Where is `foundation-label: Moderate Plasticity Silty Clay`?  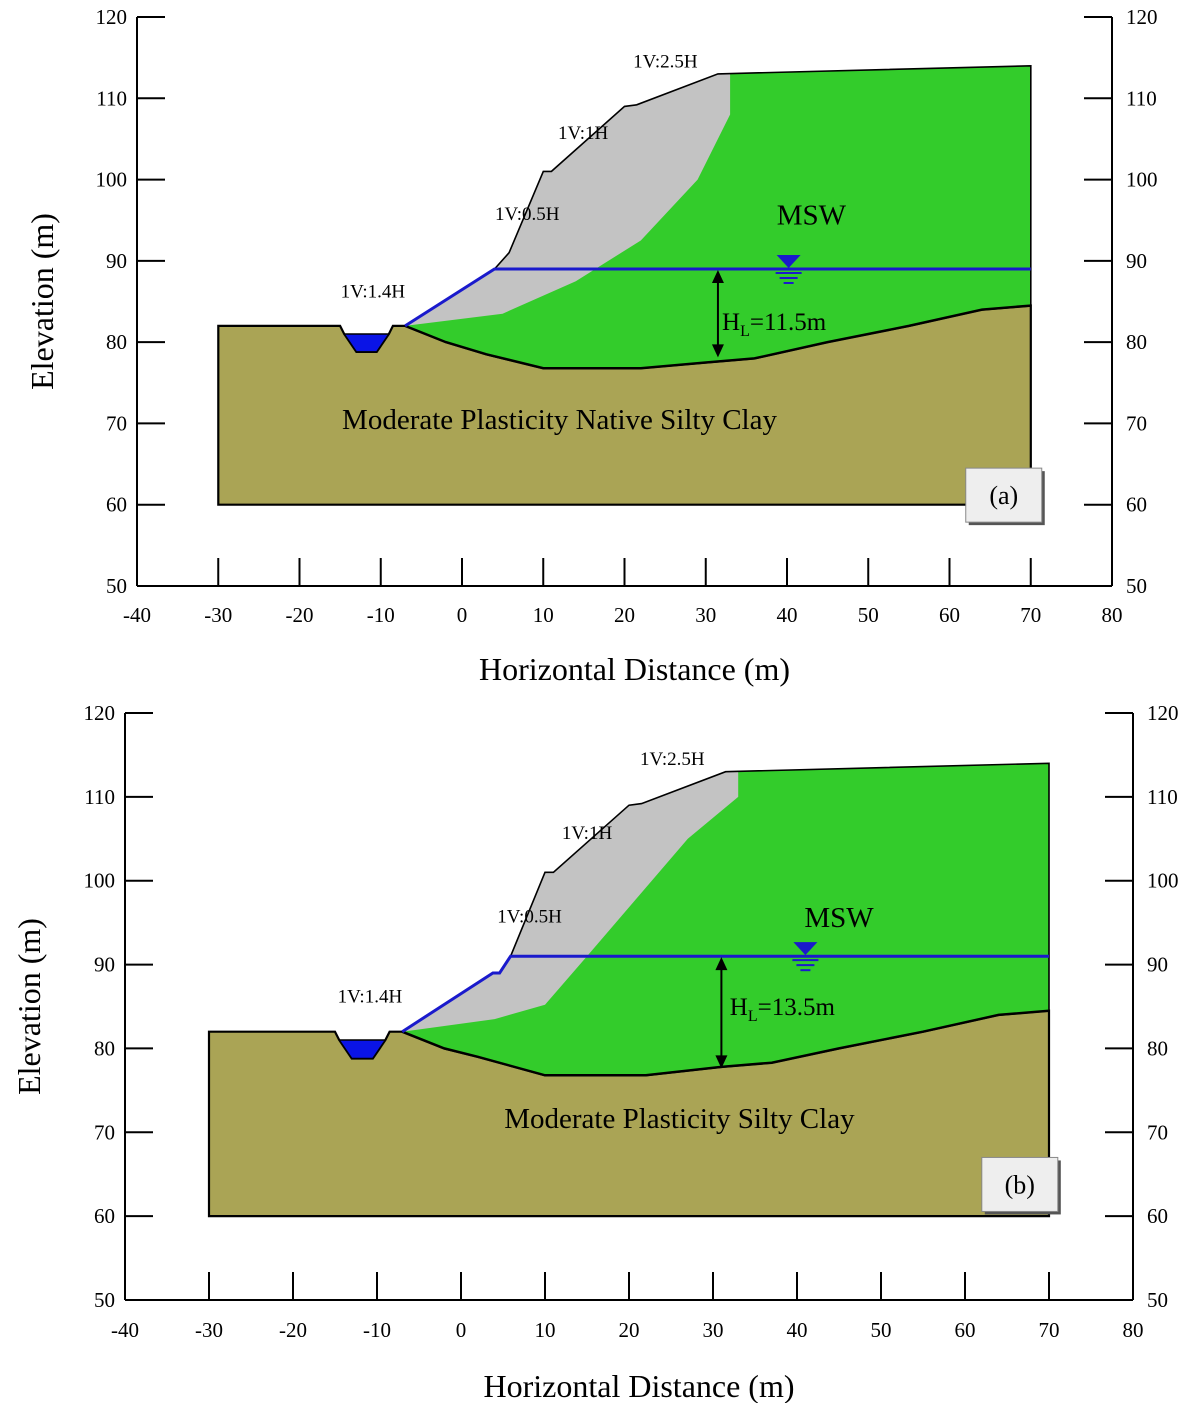
foundation-label: Moderate Plasticity Silty Clay is located at coordinates (679, 1119).